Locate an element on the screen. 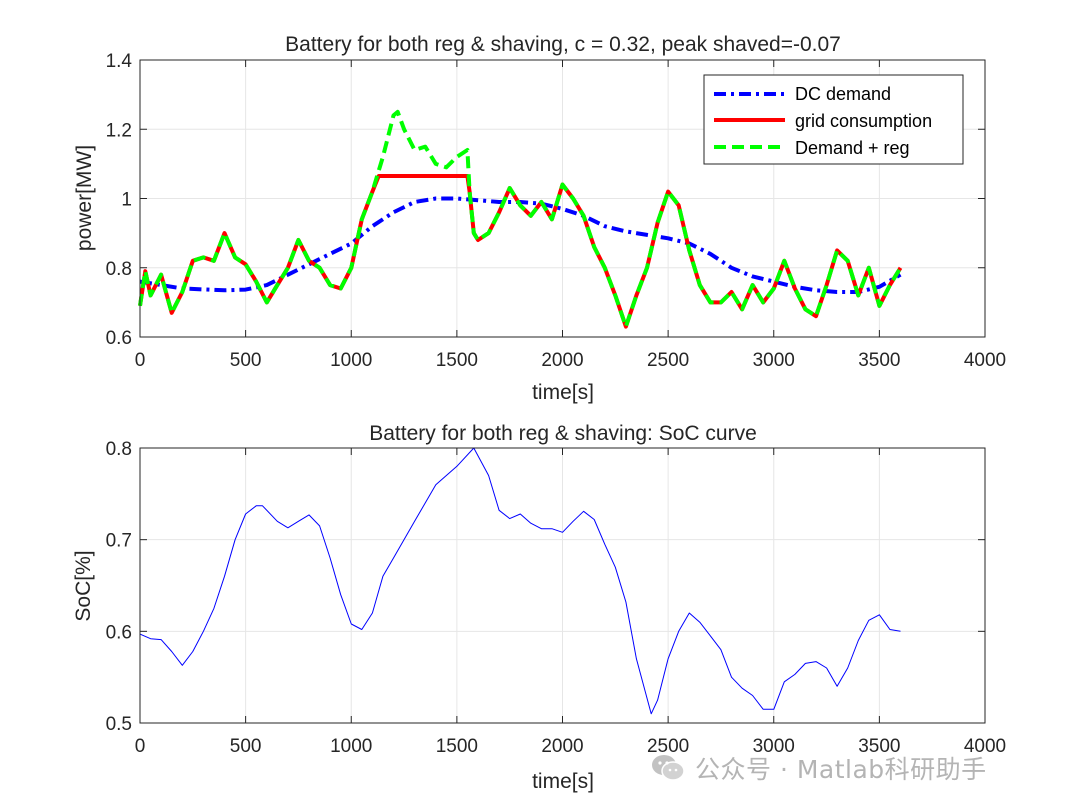  soc-x-tick-label: 2000 is located at coordinates (562, 746).